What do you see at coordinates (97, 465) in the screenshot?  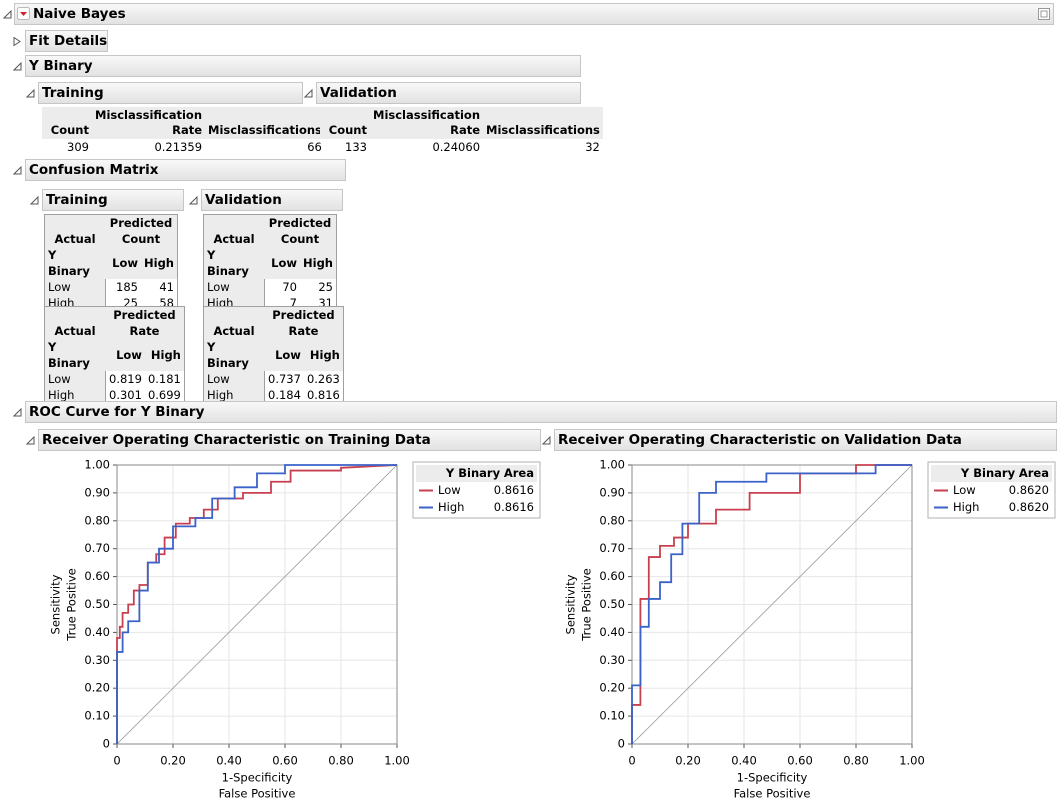 I see `y-tick-label: 1.00` at bounding box center [97, 465].